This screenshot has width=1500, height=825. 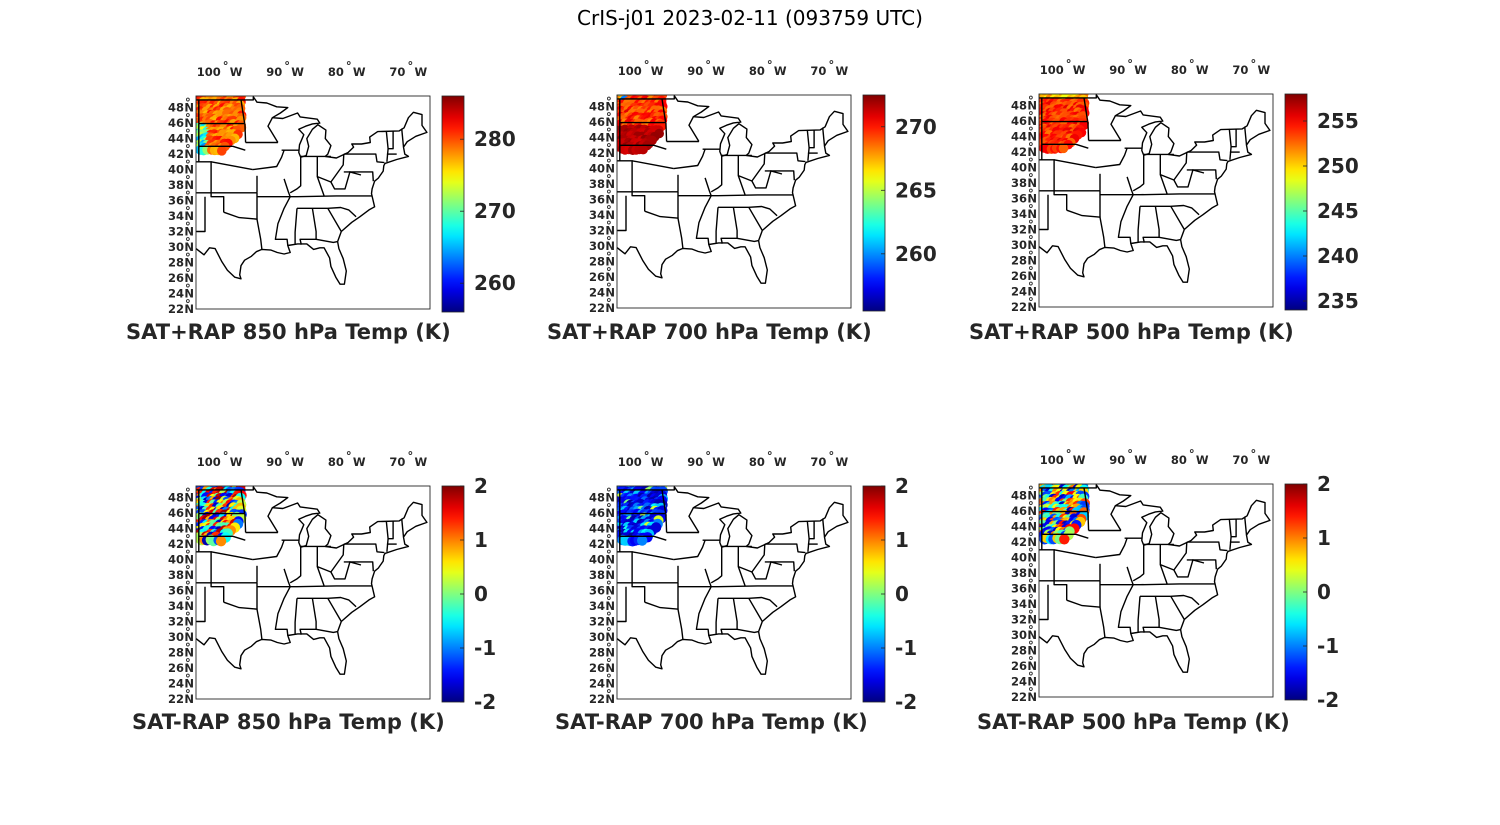 I want to click on lat-tick-label: 28, so click(x=176, y=653).